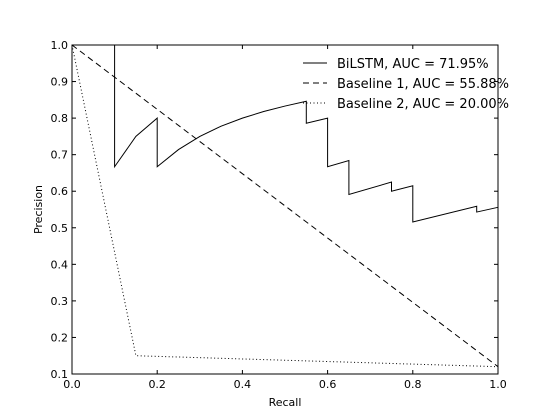 Image resolution: width=558 pixels, height=419 pixels. Describe the element at coordinates (60, 82) in the screenshot. I see `y-tick-label: 0.9` at that location.